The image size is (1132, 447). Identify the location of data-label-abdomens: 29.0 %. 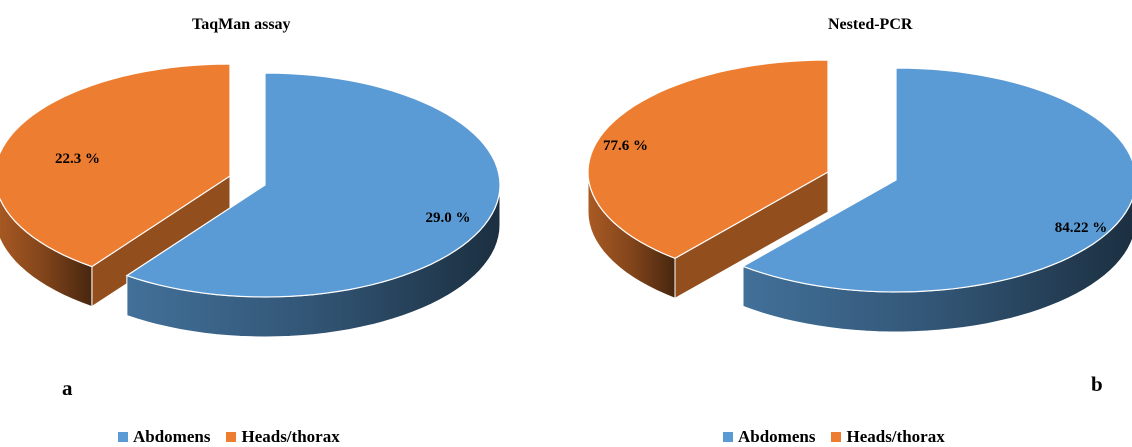
(448, 218).